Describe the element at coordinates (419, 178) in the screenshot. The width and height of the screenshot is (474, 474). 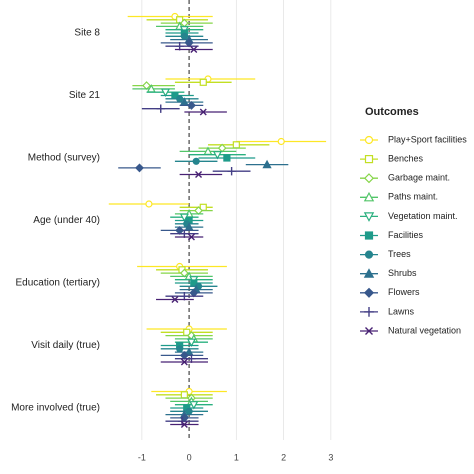
I see `legend-label: Garbage maint.` at that location.